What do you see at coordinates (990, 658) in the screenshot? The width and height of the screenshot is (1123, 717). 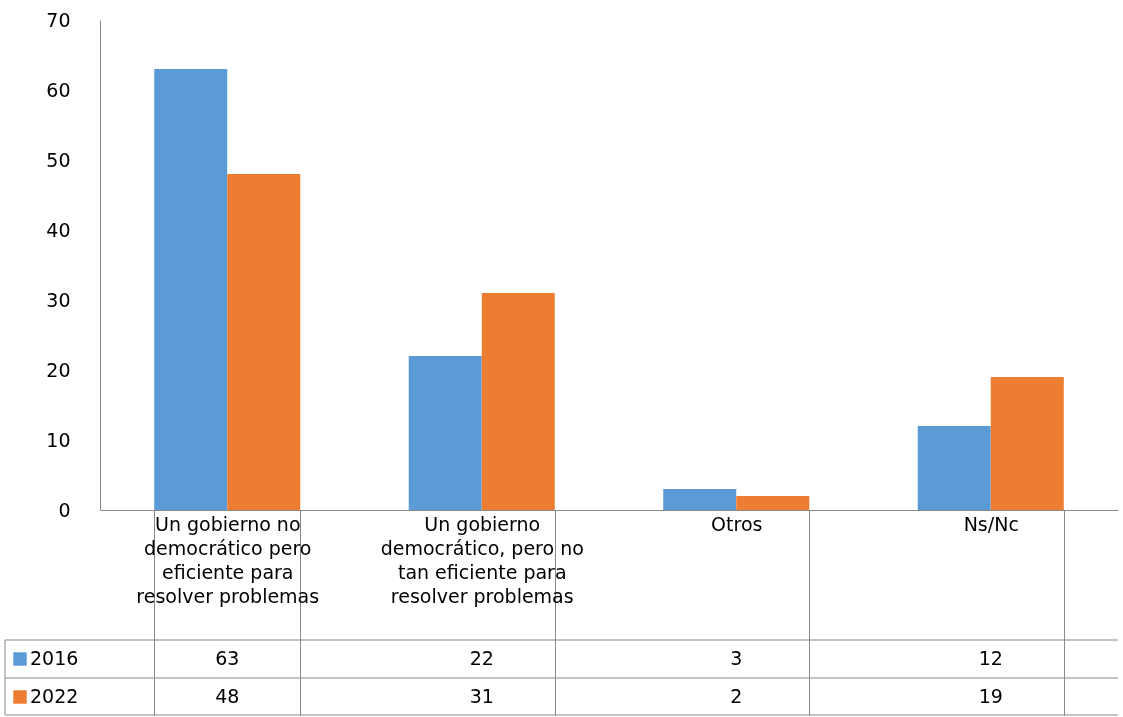 I see `data-label: 12` at bounding box center [990, 658].